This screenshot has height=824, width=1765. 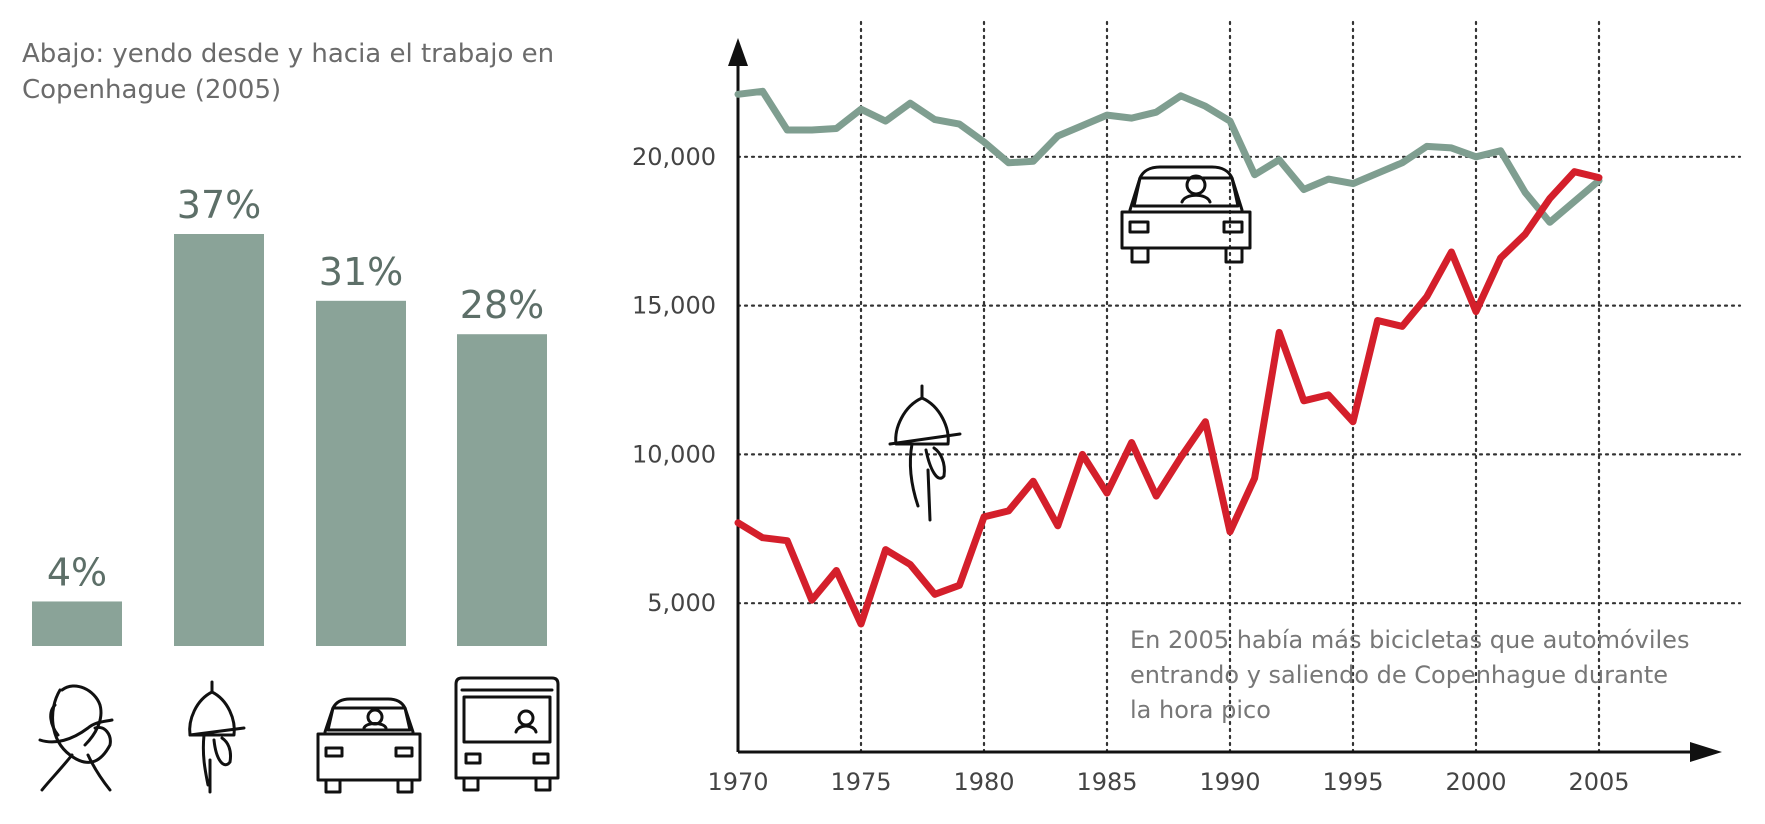 I want to click on walking-icon, so click(x=76, y=738).